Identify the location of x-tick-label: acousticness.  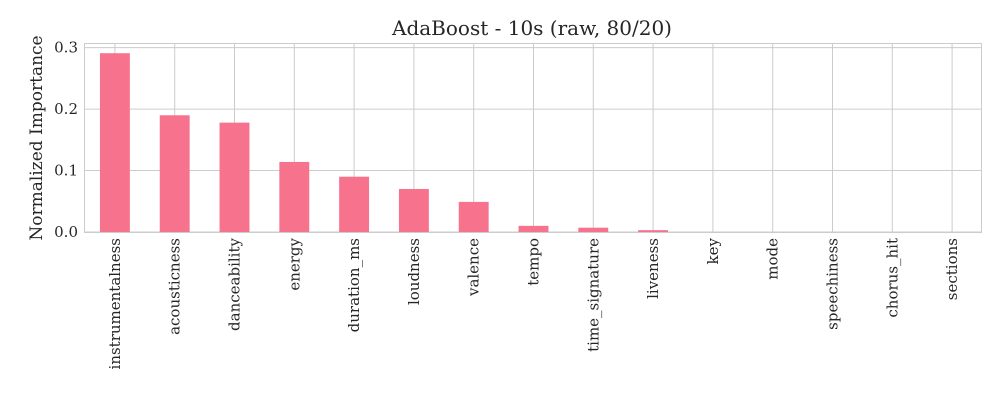
(175, 286).